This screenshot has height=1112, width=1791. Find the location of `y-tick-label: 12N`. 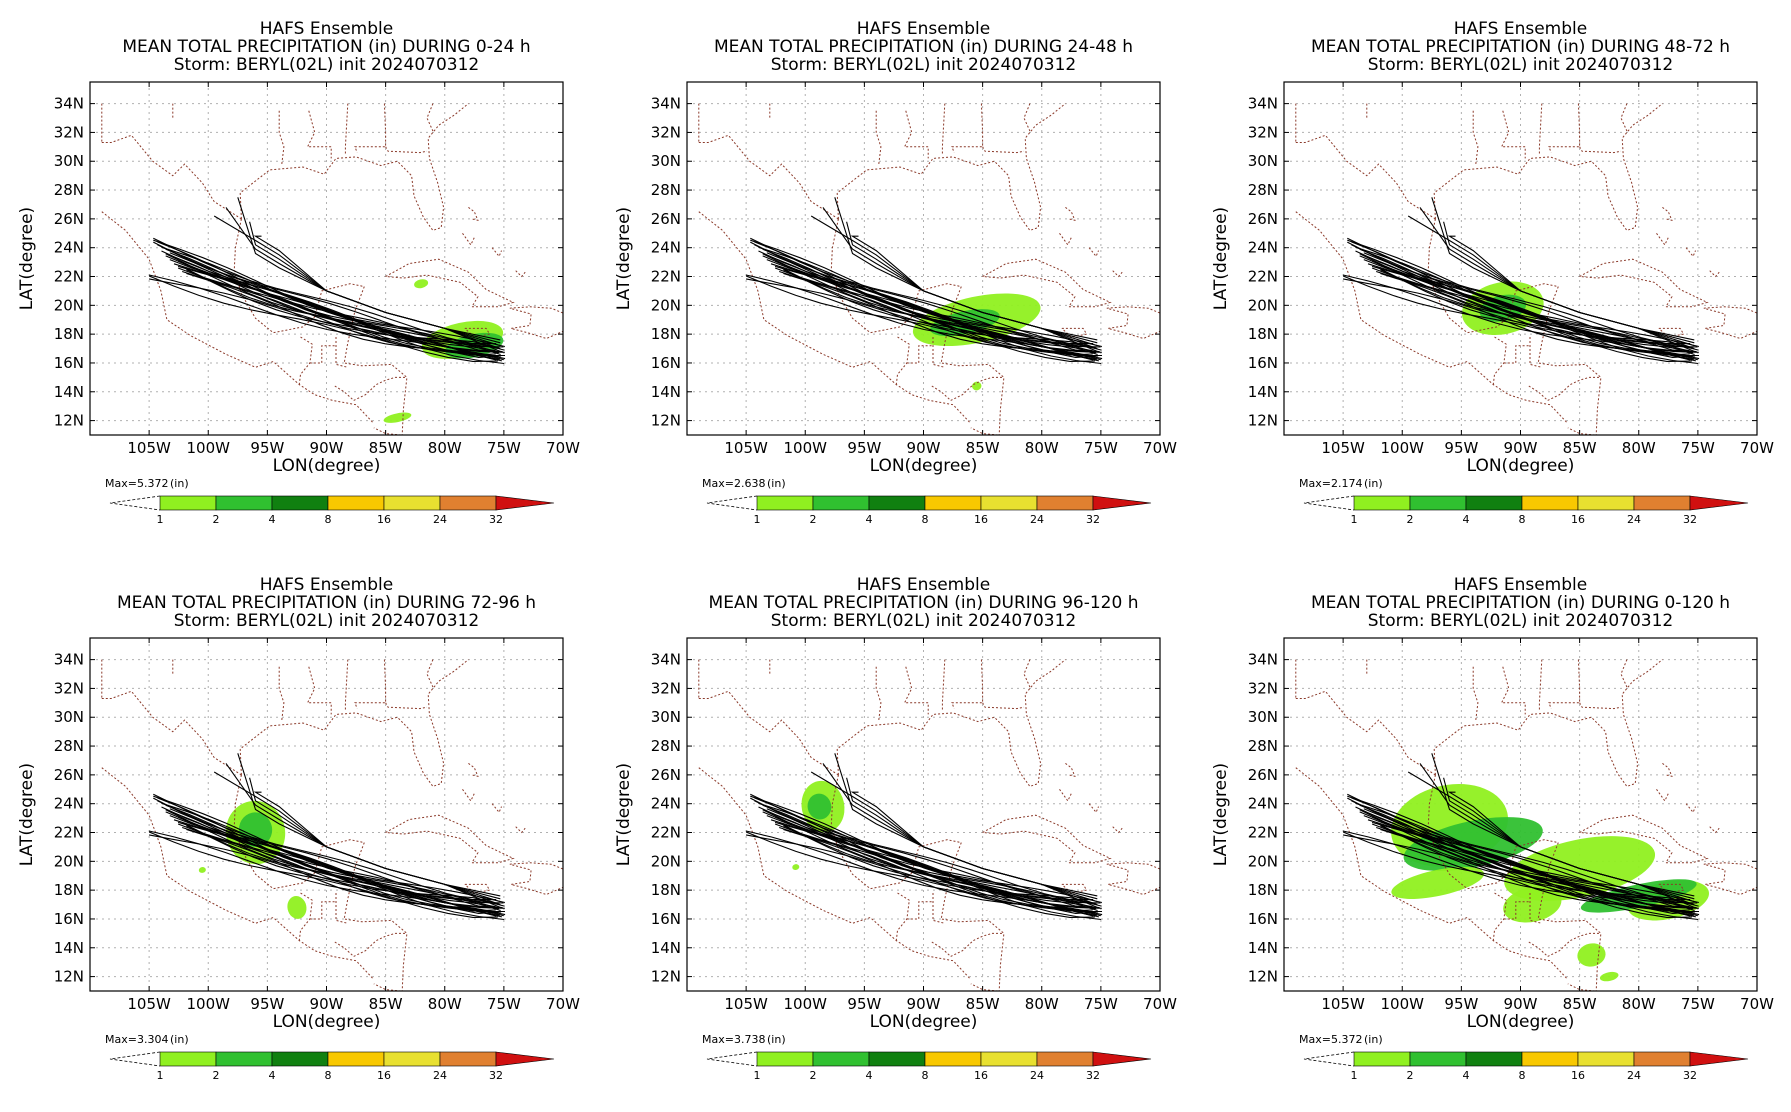

y-tick-label: 12N is located at coordinates (1263, 421).